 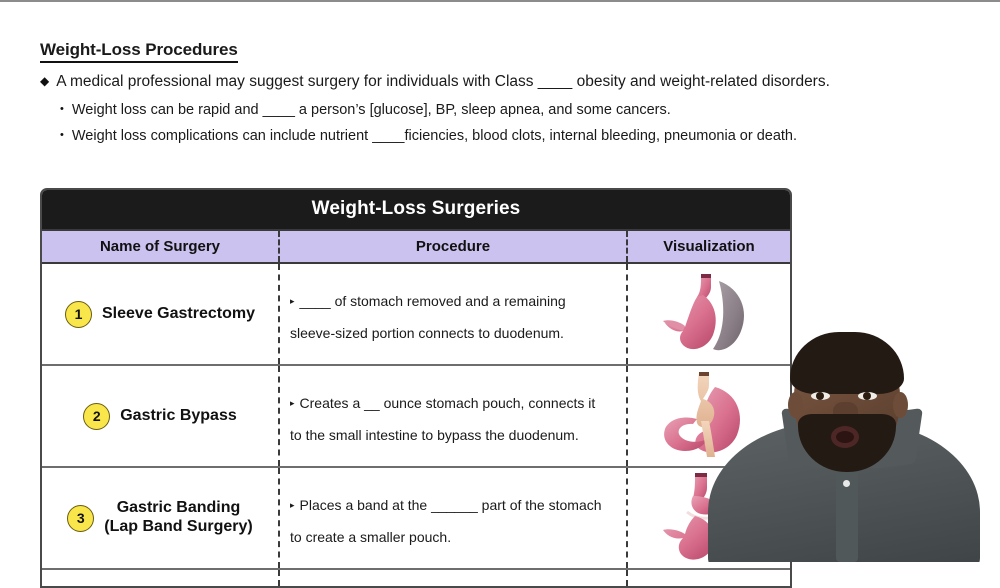 What do you see at coordinates (846, 483) in the screenshot?
I see `presenter-shirt-button` at bounding box center [846, 483].